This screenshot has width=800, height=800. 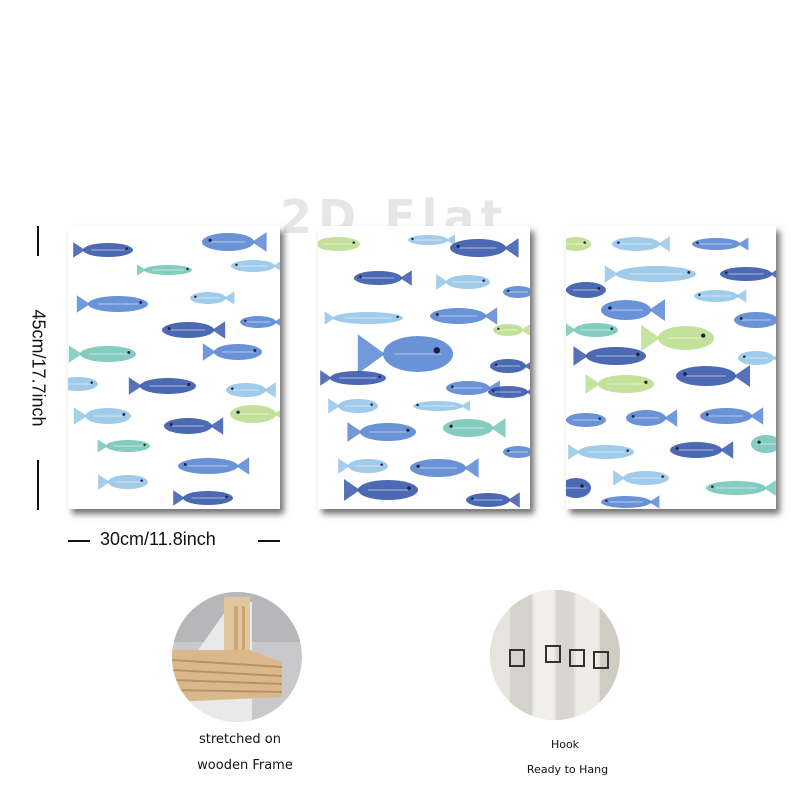 What do you see at coordinates (245, 765) in the screenshot?
I see `frame-caption-line2: wooden Frame` at bounding box center [245, 765].